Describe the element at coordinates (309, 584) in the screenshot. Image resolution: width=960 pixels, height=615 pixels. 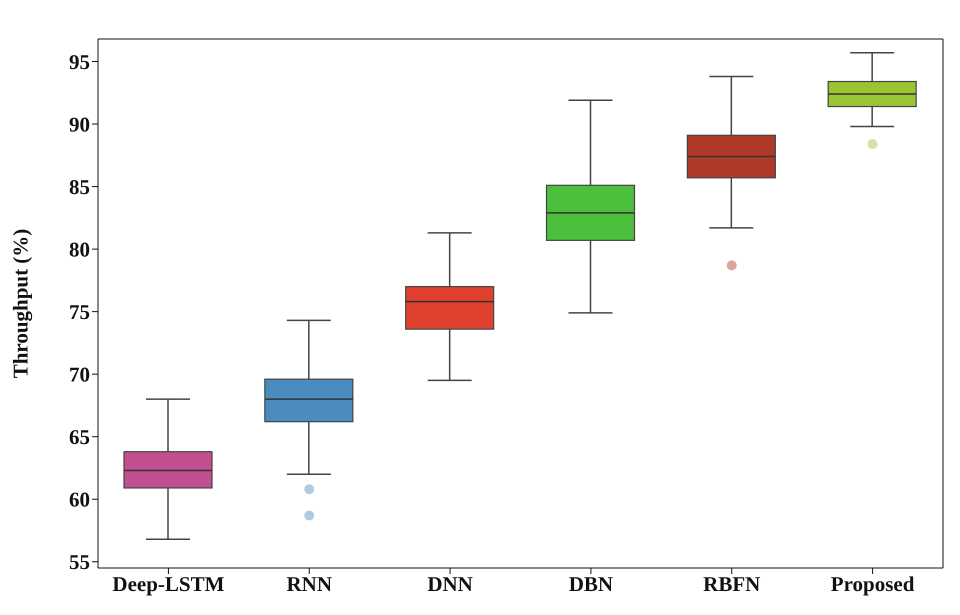
I see `x-tick-label: RNN` at that location.